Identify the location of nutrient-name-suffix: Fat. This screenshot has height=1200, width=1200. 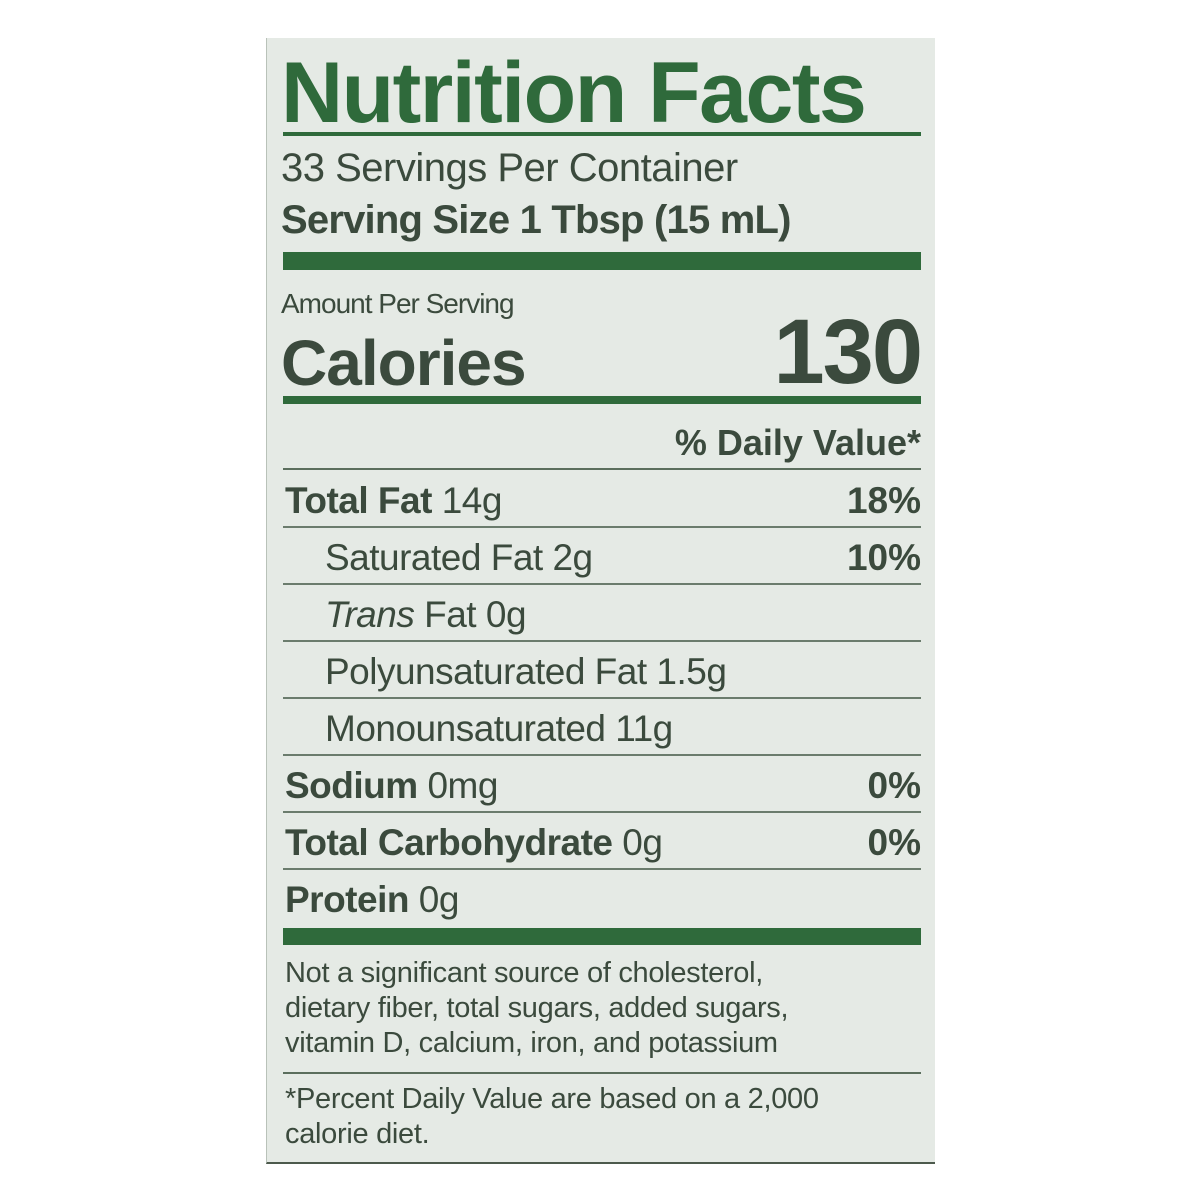
(445, 614).